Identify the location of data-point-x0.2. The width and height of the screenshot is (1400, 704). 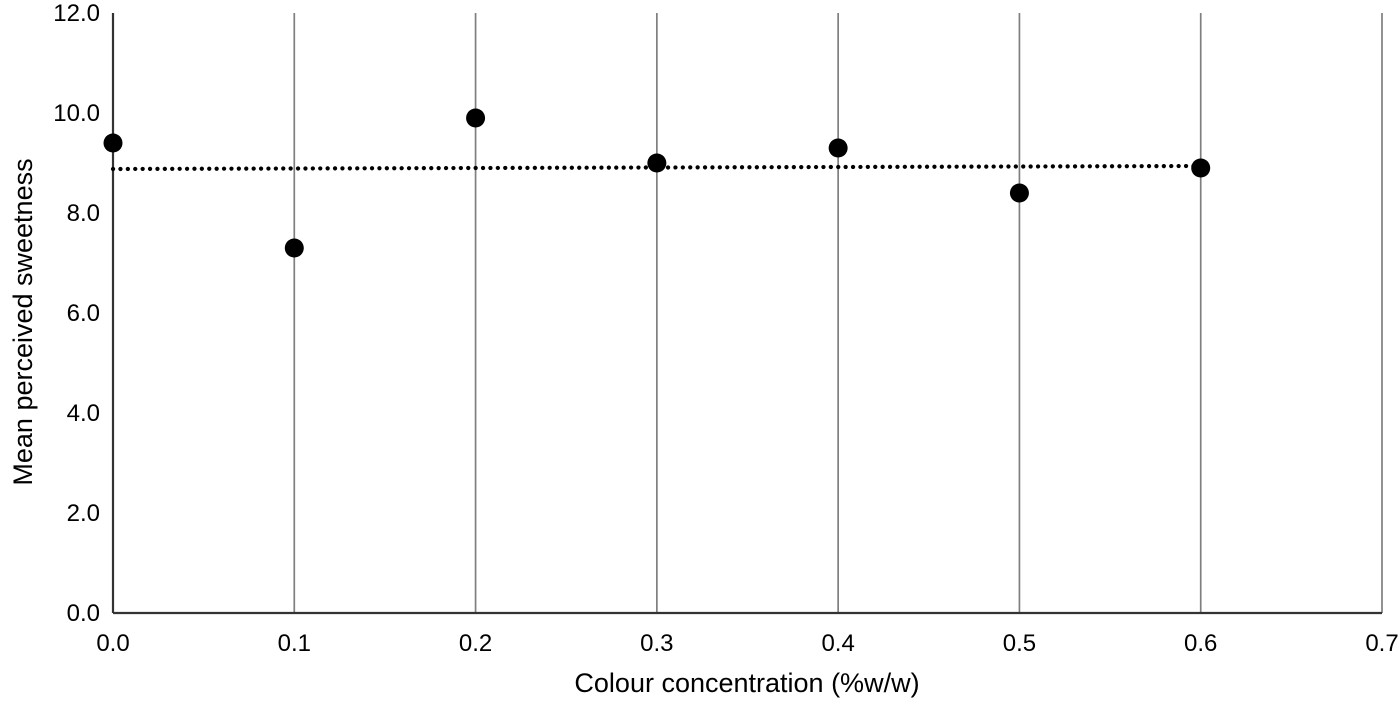
(476, 118).